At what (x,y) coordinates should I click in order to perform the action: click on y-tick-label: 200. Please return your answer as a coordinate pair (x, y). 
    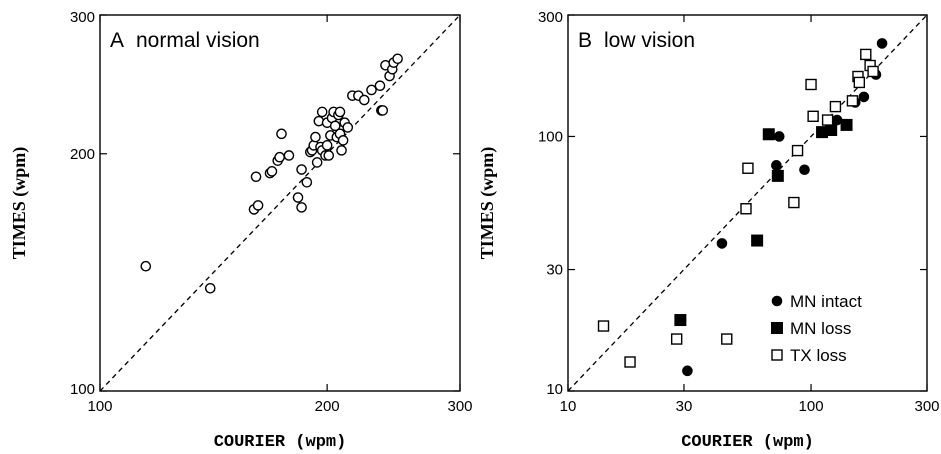
    Looking at the image, I should click on (82, 154).